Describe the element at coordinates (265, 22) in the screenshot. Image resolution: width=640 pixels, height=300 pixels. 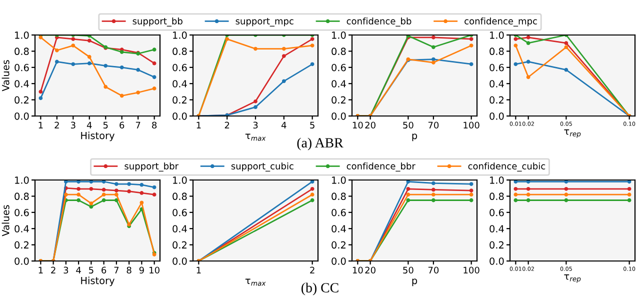
I see `legend-label: support_mpc` at that location.